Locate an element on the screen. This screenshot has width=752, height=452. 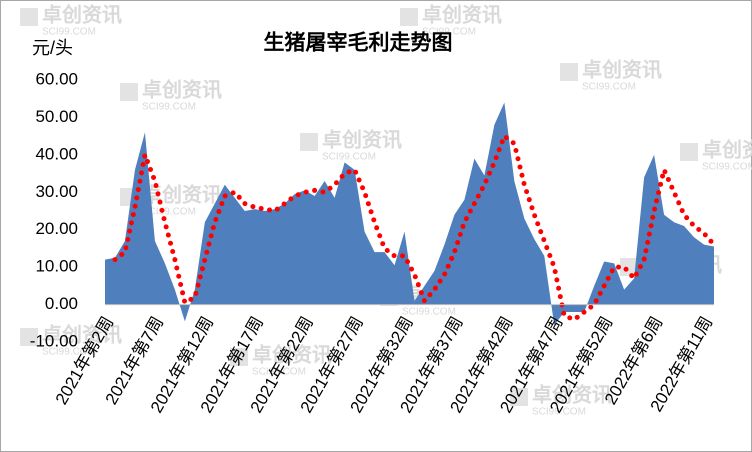
y-tick-label: 20.00 is located at coordinates (56, 228).